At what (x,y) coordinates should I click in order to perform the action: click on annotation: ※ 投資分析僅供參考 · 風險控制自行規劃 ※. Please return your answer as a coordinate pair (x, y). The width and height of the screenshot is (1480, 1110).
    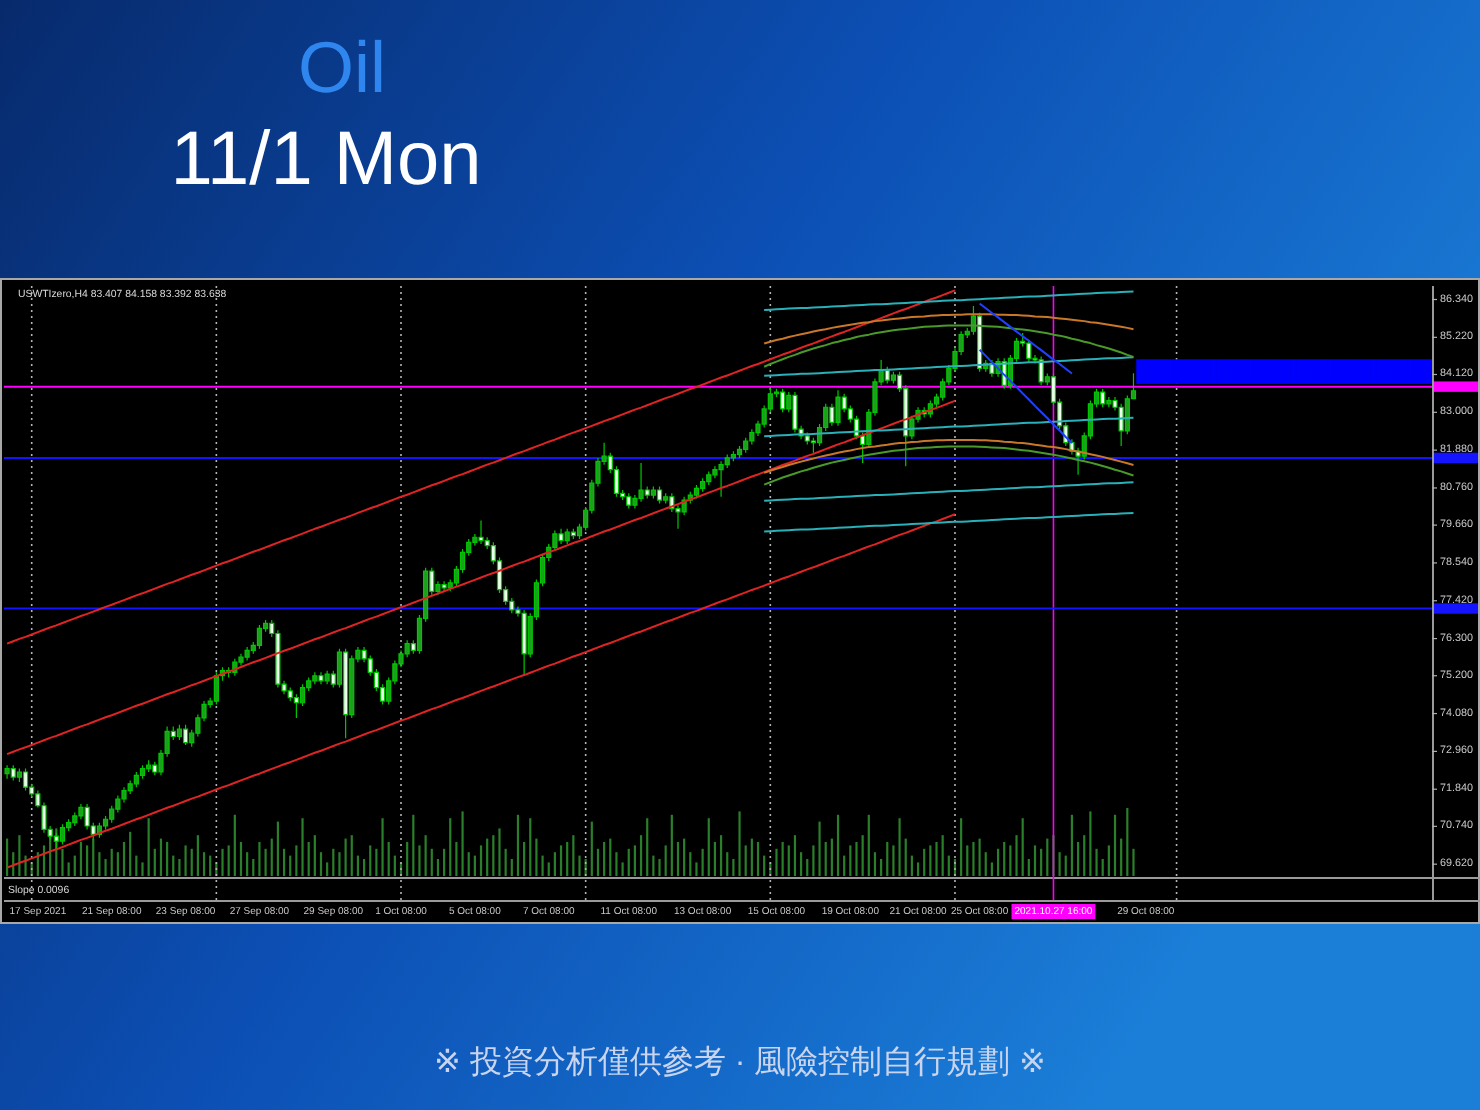
    Looking at the image, I should click on (740, 1063).